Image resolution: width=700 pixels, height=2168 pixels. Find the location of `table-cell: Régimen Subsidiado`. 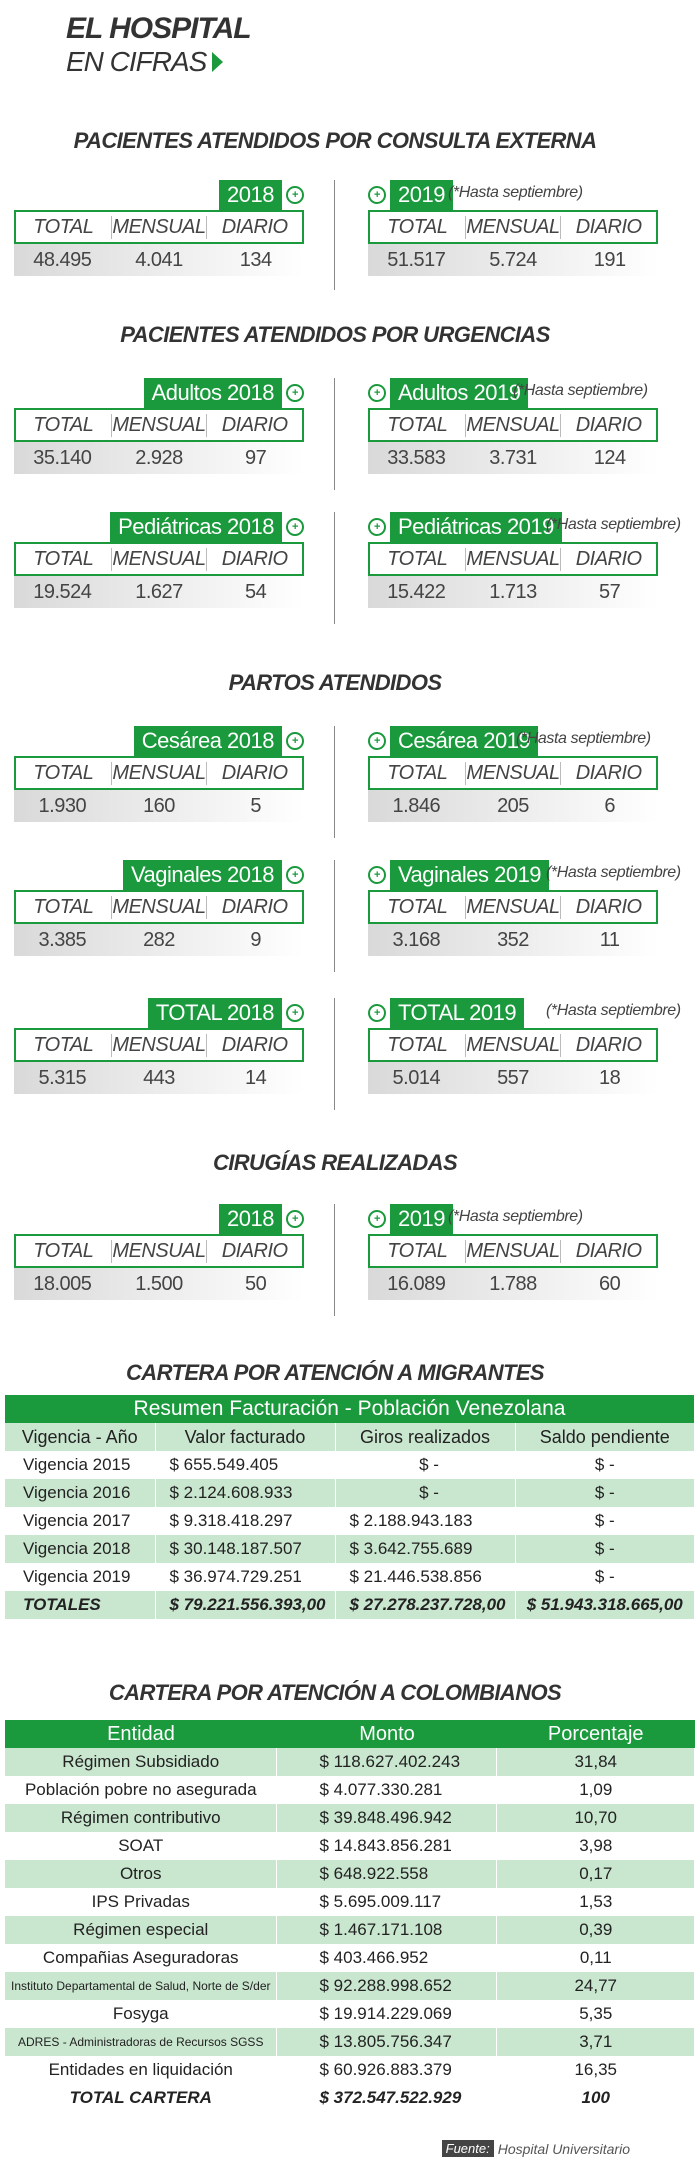

table-cell: Régimen Subsidiado is located at coordinates (141, 1762).